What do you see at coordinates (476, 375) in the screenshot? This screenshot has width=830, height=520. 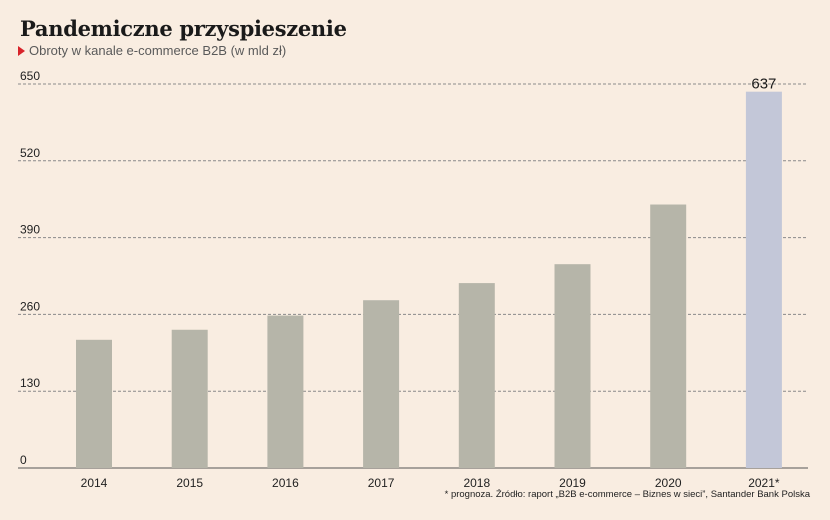 I see `bar-2018` at bounding box center [476, 375].